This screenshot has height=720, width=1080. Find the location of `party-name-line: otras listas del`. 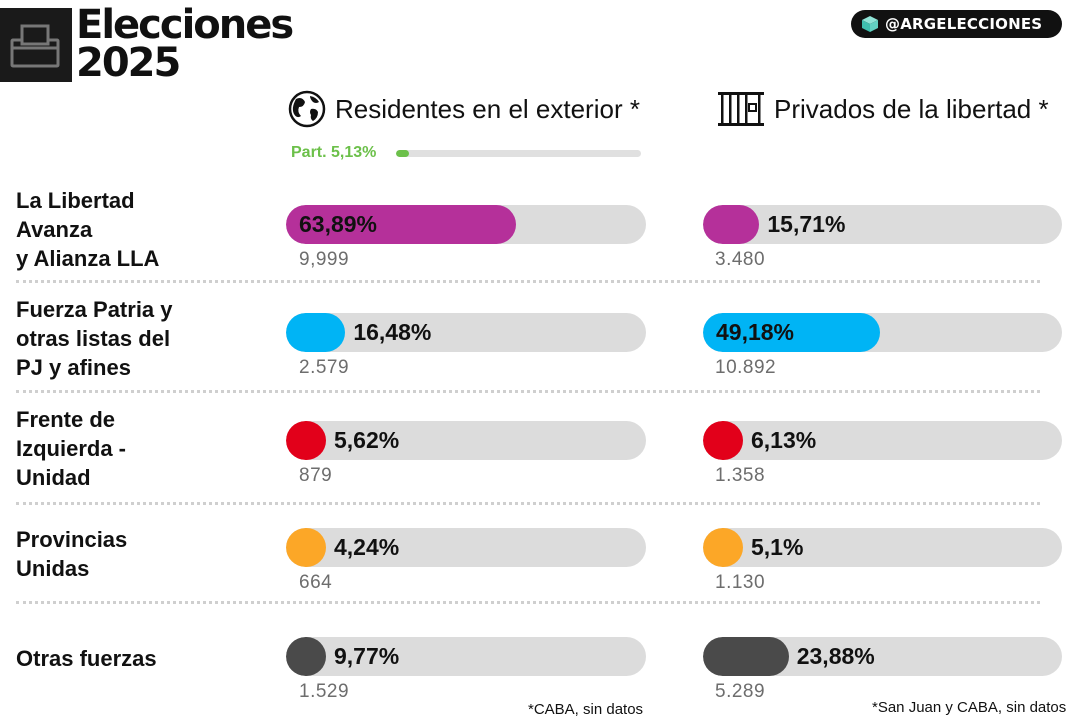

party-name-line: otras listas del is located at coordinates (93, 338).